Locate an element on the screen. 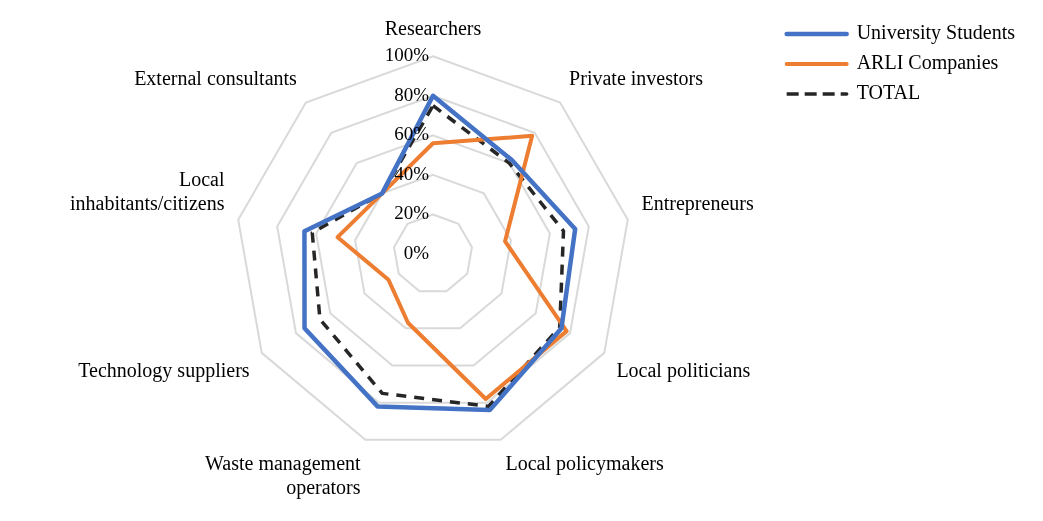  spoke-label: Local policymakers is located at coordinates (584, 464).